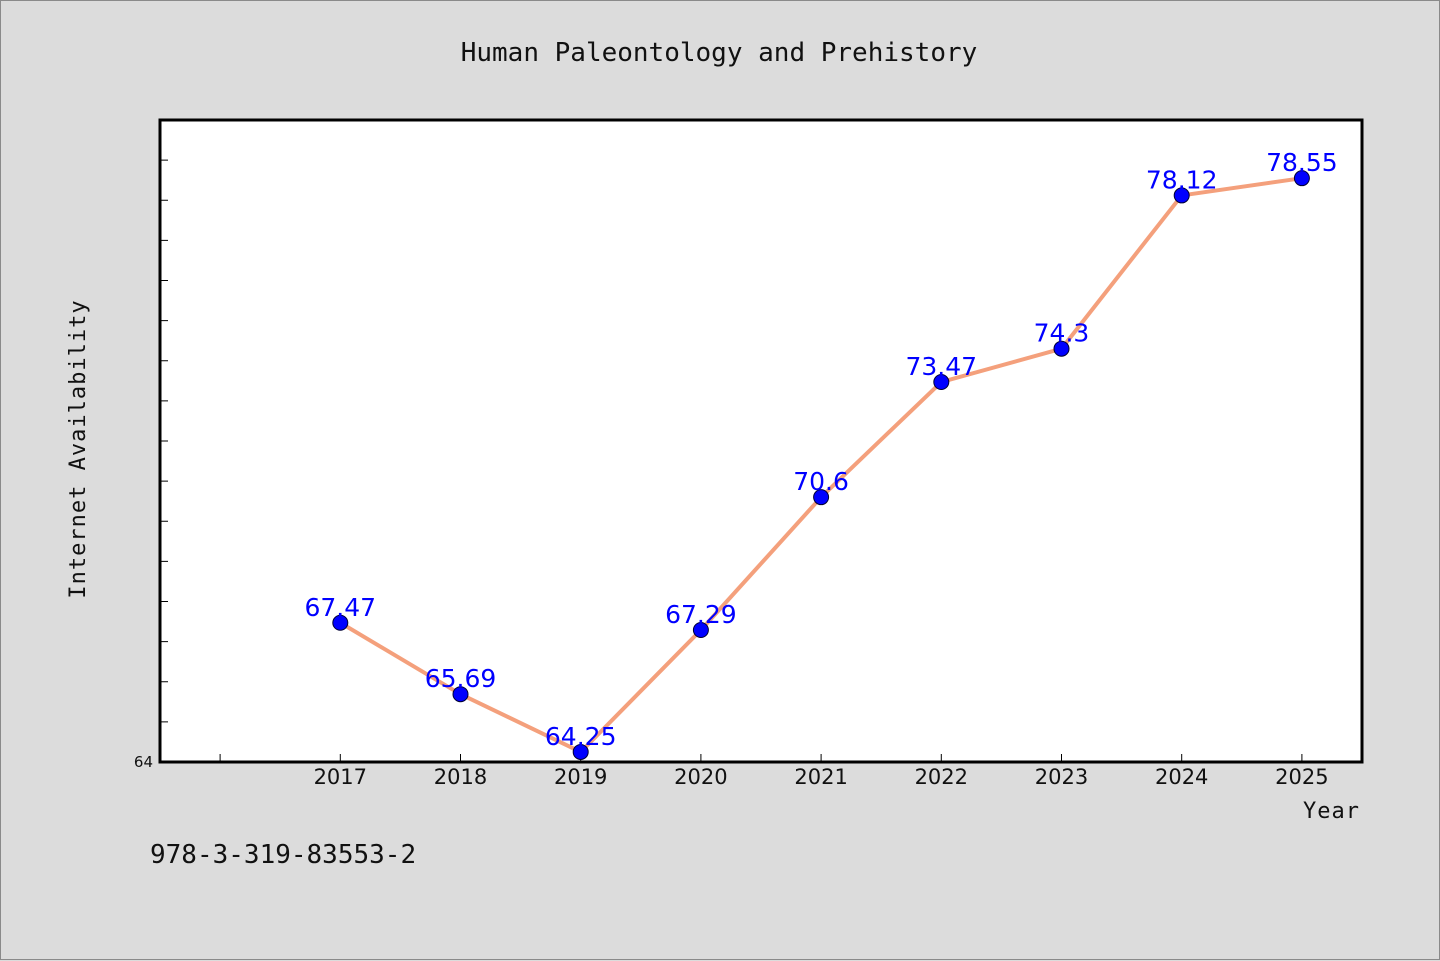  I want to click on footer-code: 978-3-319-83553-2, so click(283, 855).